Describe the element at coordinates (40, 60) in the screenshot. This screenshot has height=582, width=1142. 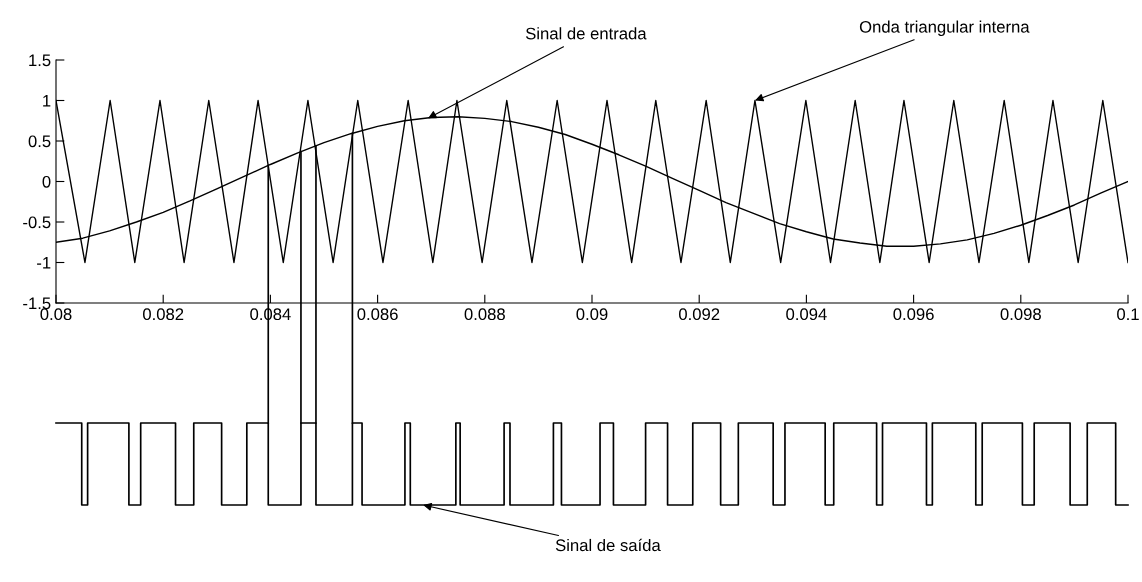
I see `y-tick-label: 1.5` at that location.